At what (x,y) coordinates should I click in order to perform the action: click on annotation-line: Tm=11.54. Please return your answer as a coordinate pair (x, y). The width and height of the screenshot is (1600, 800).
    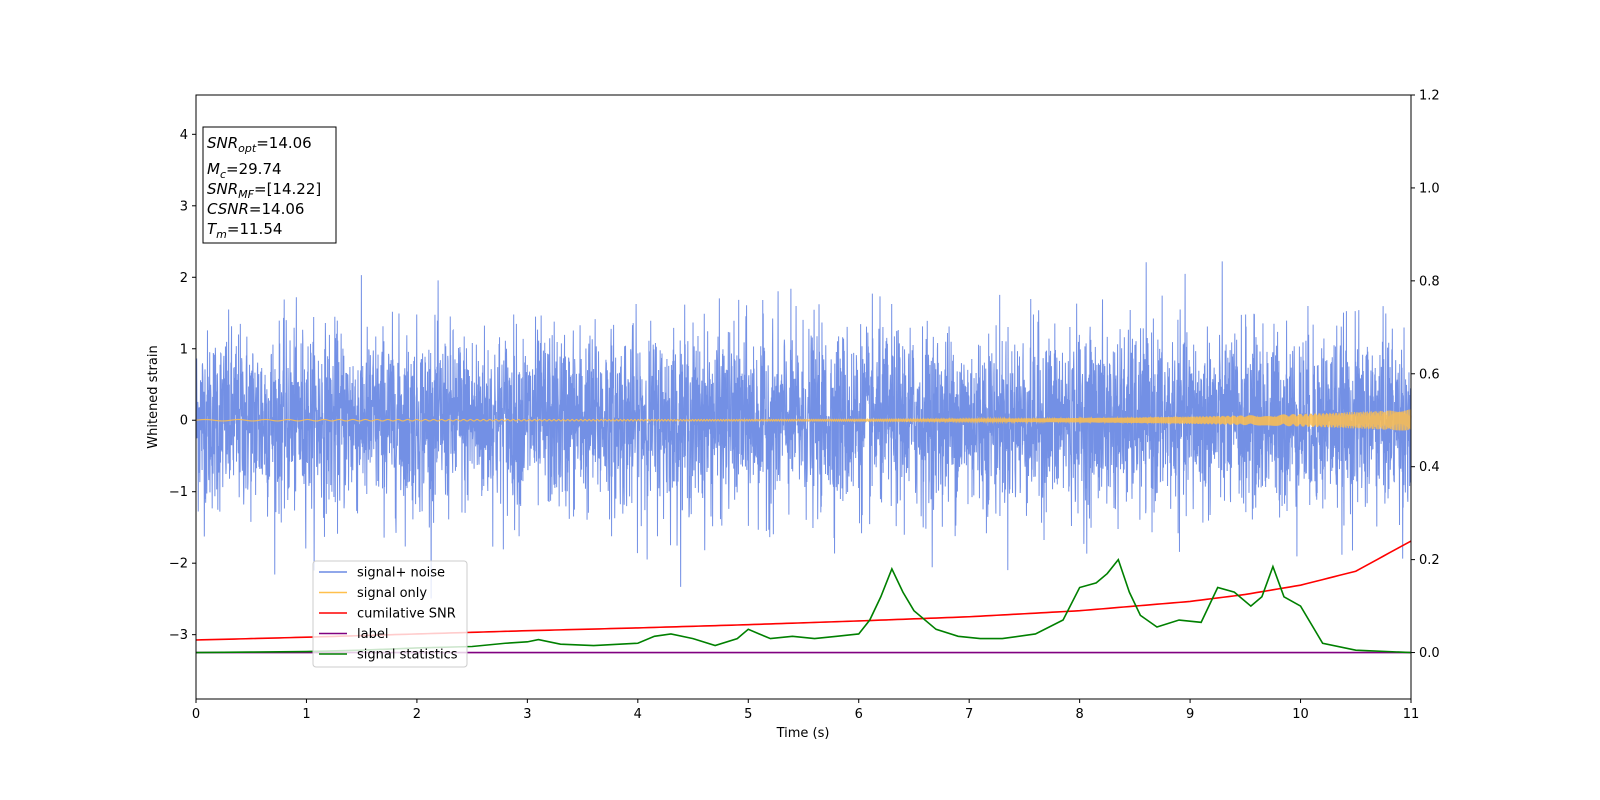
    Looking at the image, I should click on (244, 230).